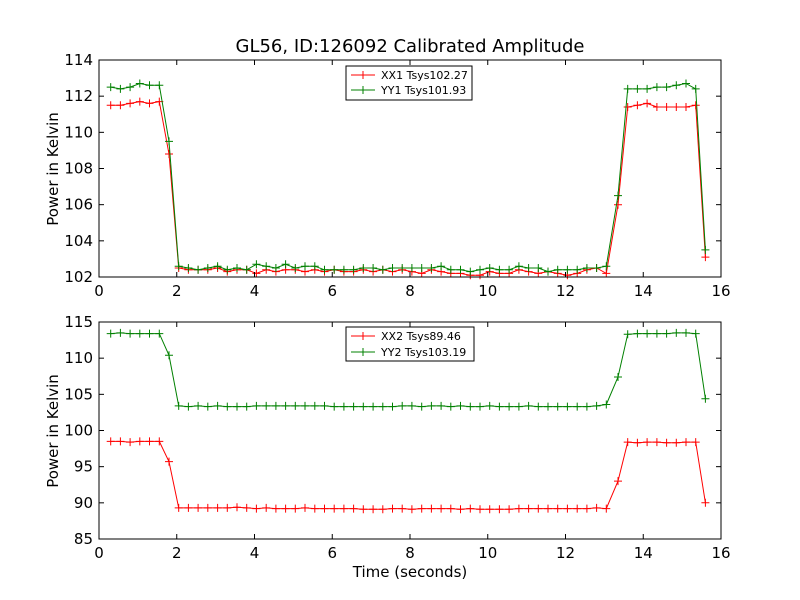 The height and width of the screenshot is (600, 800). Describe the element at coordinates (487, 553) in the screenshot. I see `x-tick-label-bottom: 10` at that location.